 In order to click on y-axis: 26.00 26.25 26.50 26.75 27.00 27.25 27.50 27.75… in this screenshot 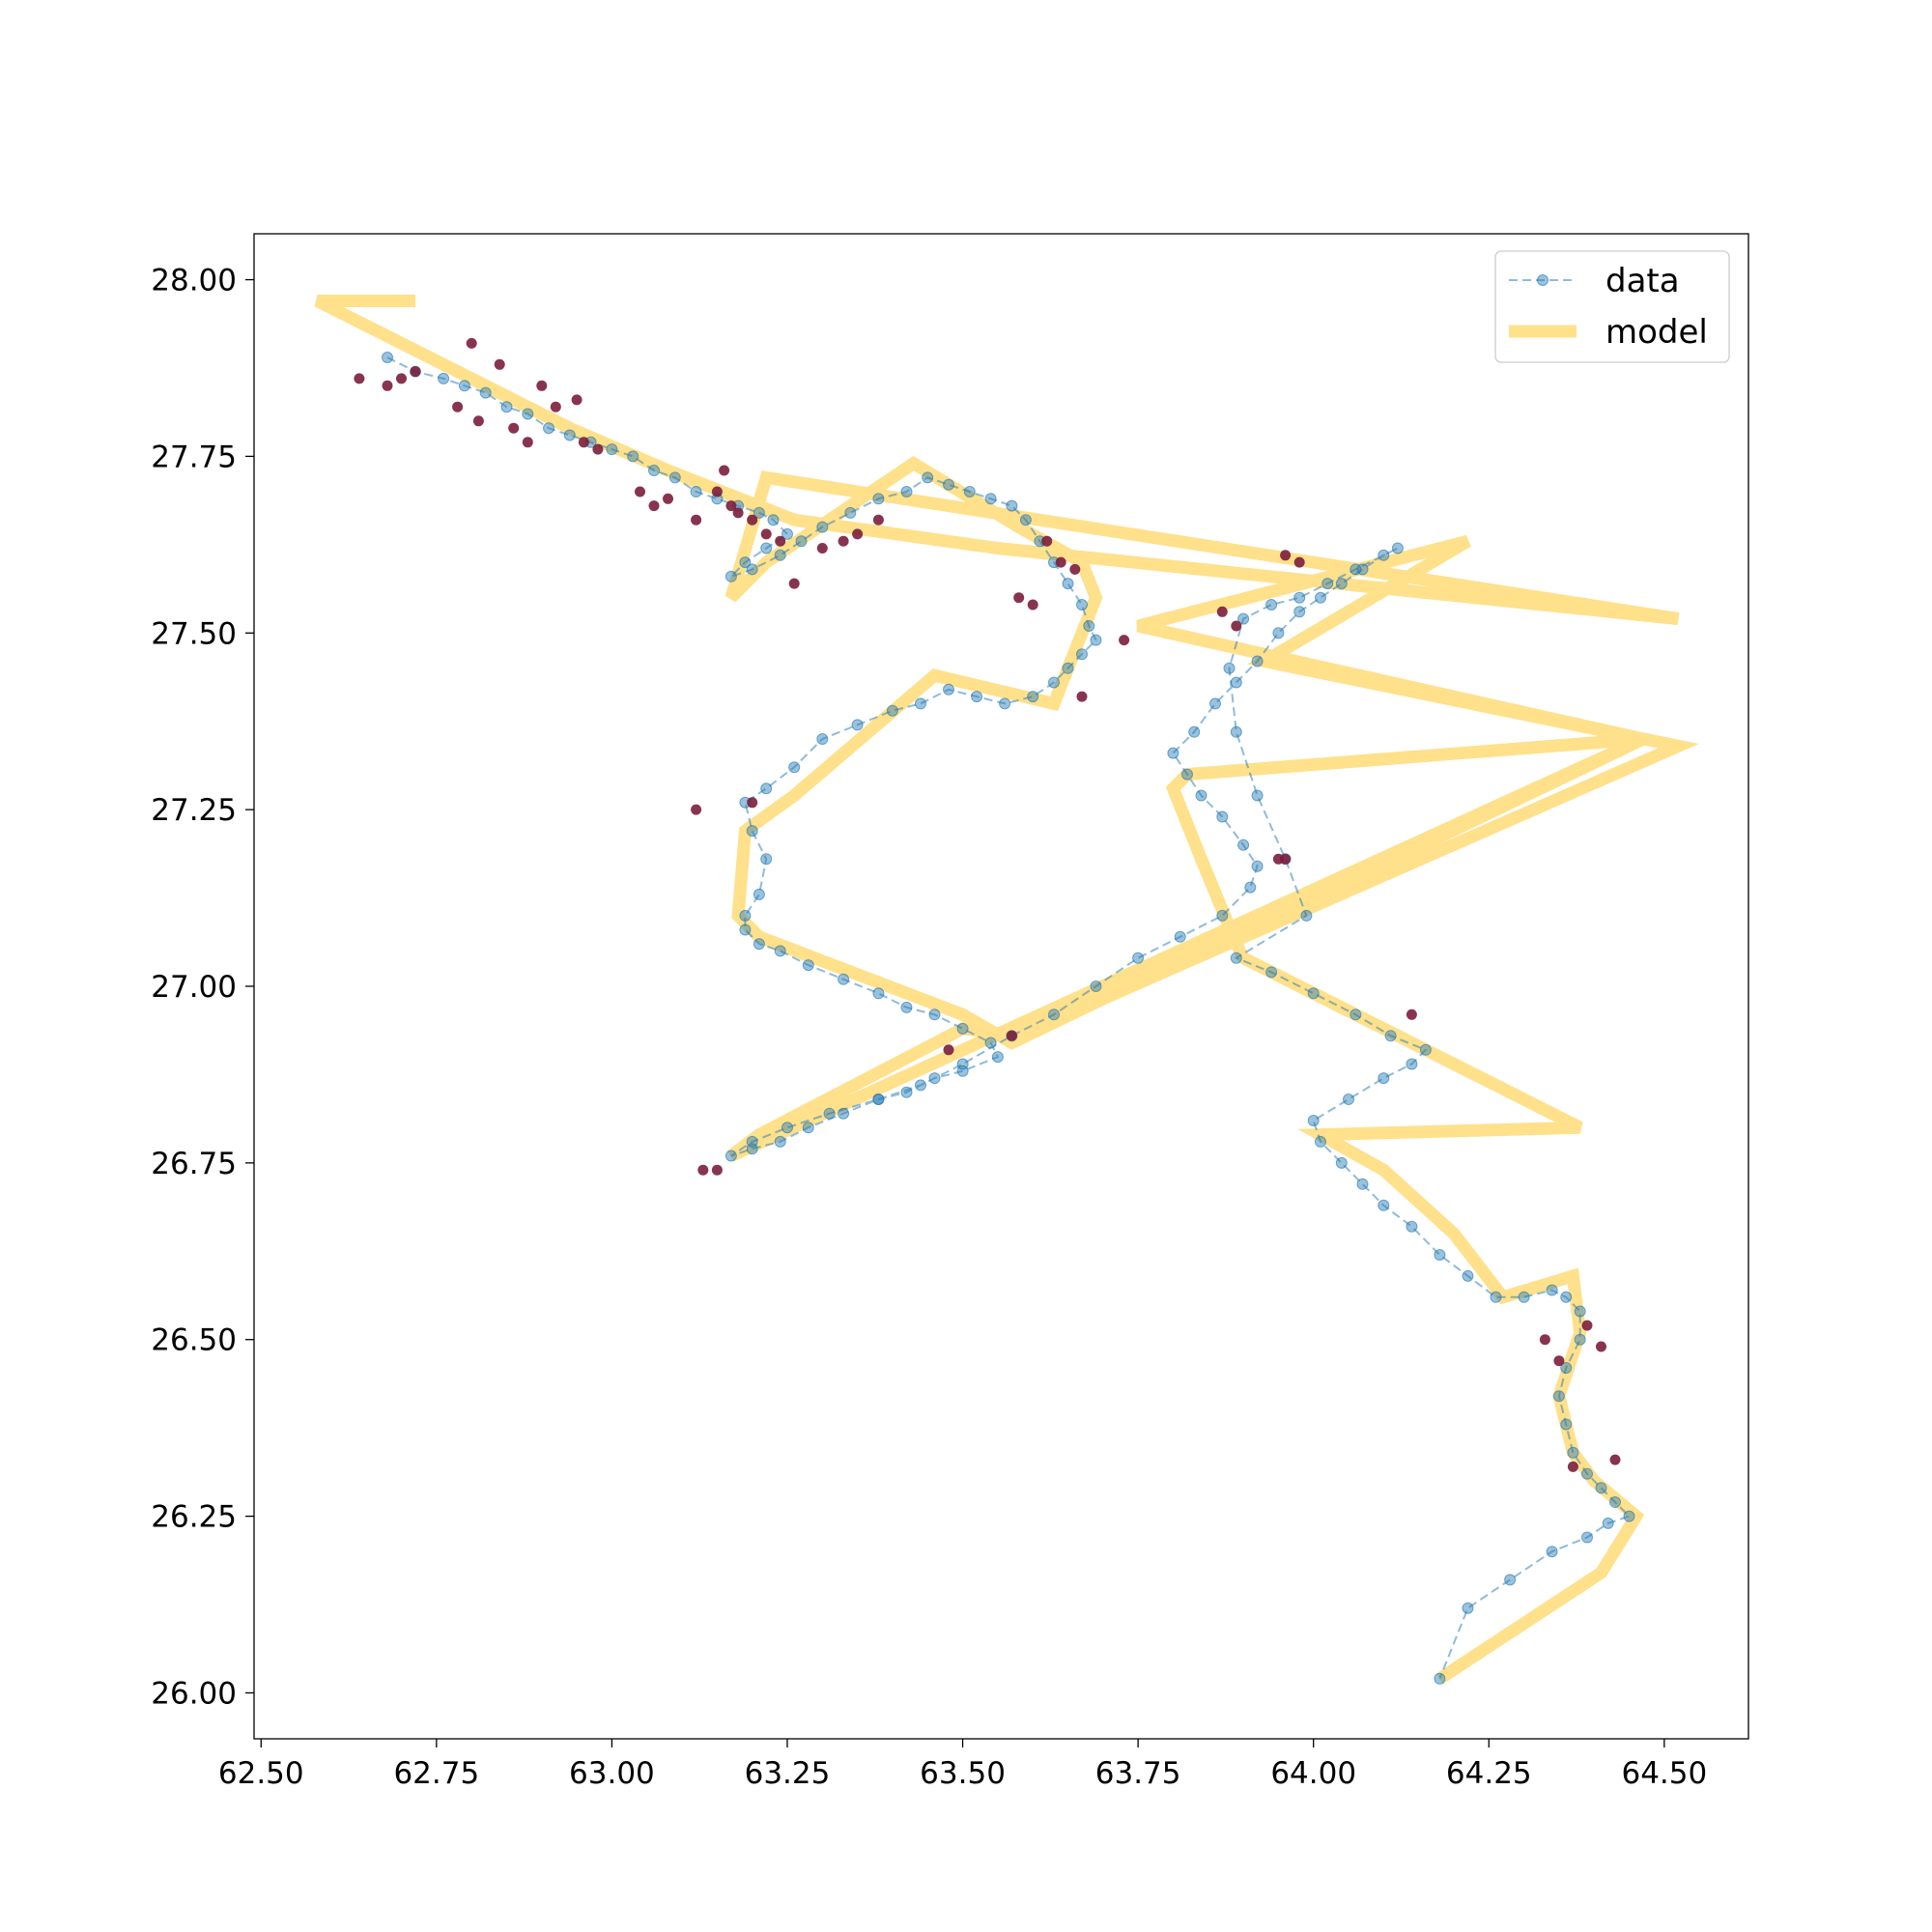, I will do `click(202, 987)`.